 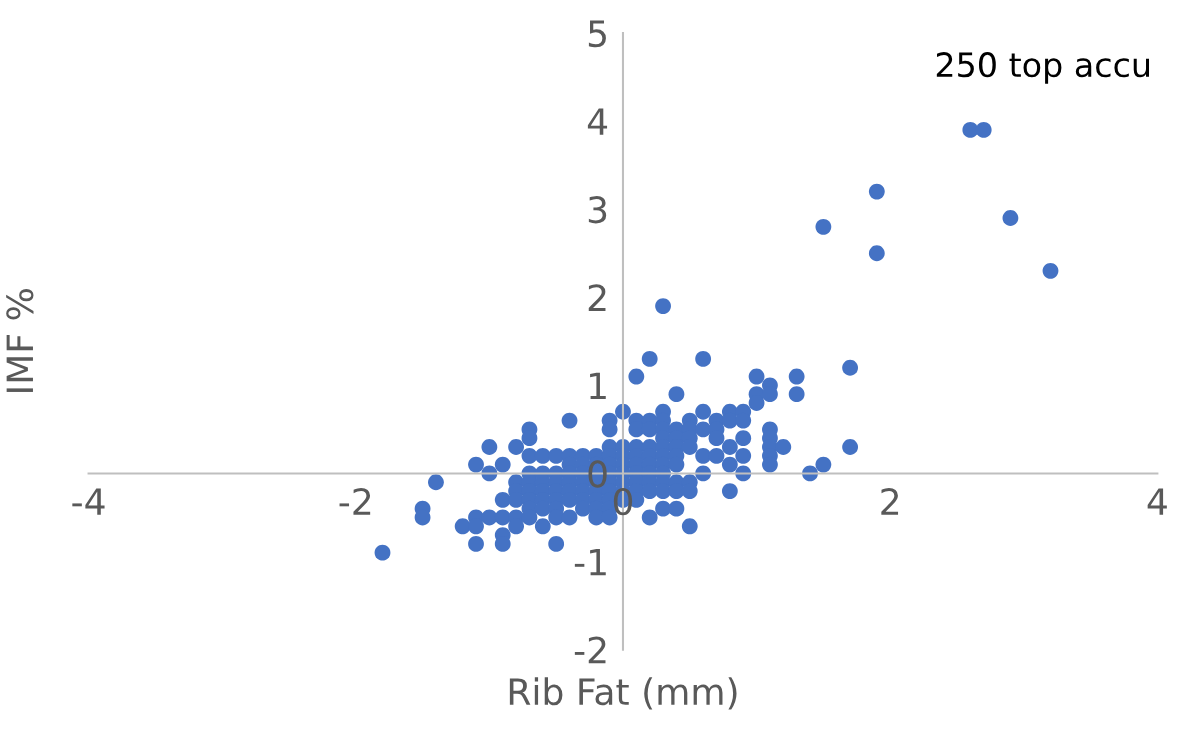 What do you see at coordinates (590, 650) in the screenshot?
I see `y-tick-label: -2` at bounding box center [590, 650].